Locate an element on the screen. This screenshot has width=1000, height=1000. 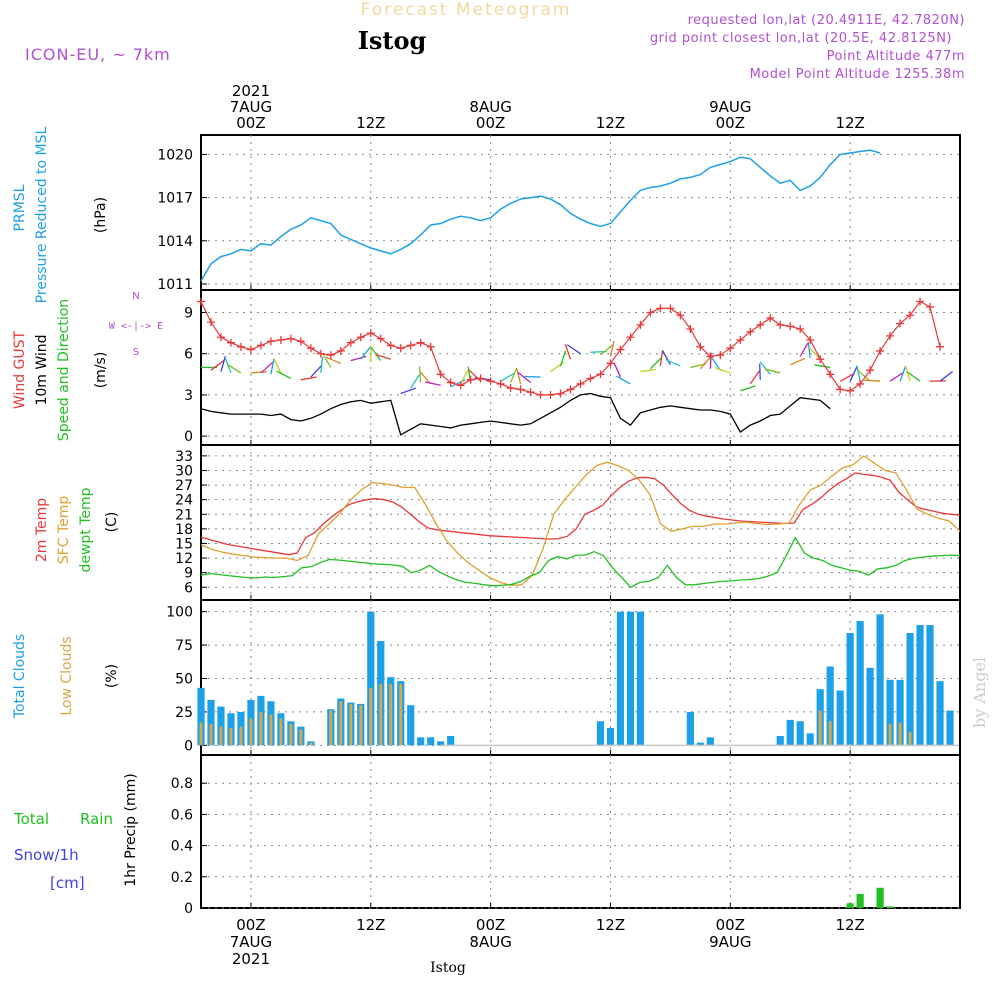
total-clouds-label: Total Clouds is located at coordinates (20, 676).